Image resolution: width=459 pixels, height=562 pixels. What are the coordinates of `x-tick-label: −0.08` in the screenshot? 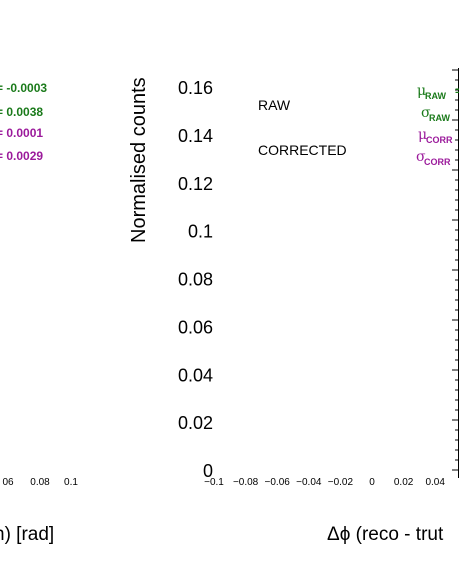 It's located at (246, 482).